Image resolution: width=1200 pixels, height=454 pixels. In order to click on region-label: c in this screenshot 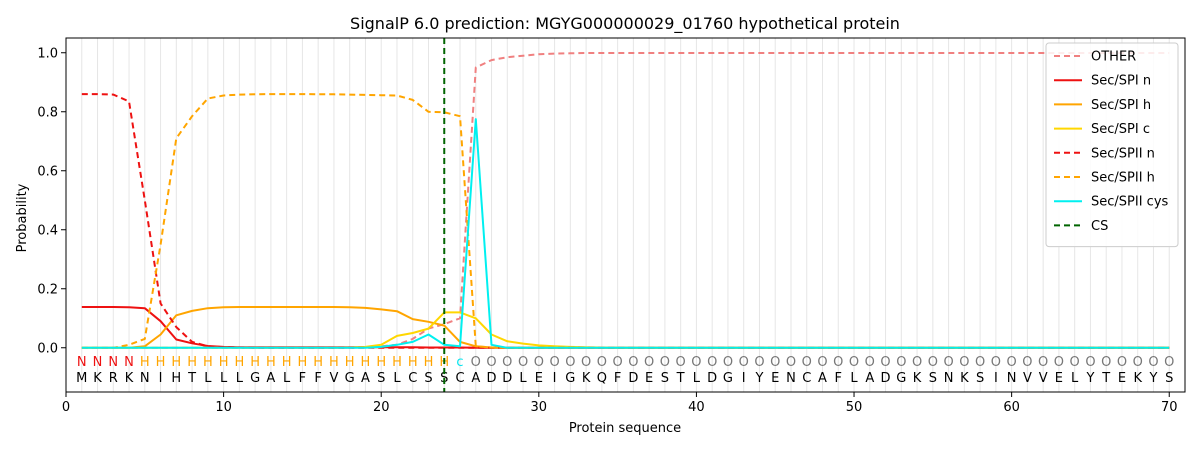, I will do `click(459, 362)`.